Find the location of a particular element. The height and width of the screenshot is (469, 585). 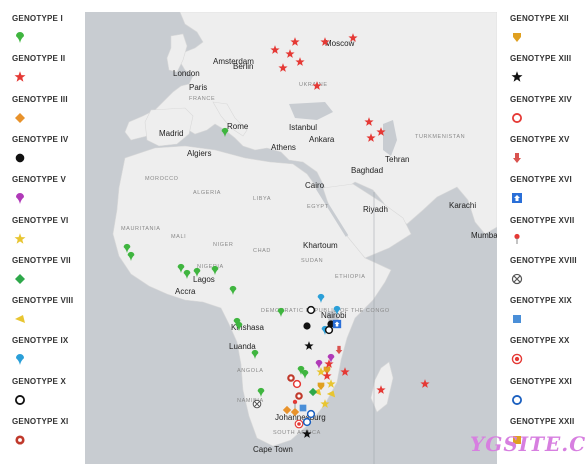

marker-arrow-icon is located at coordinates (331, 394).